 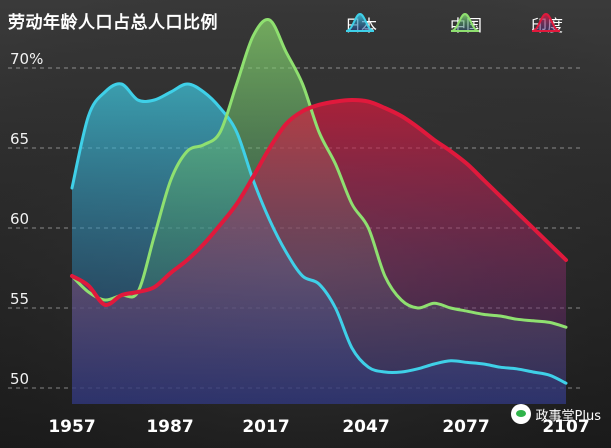 I want to click on x-tick-label: 2077, so click(x=465, y=427).